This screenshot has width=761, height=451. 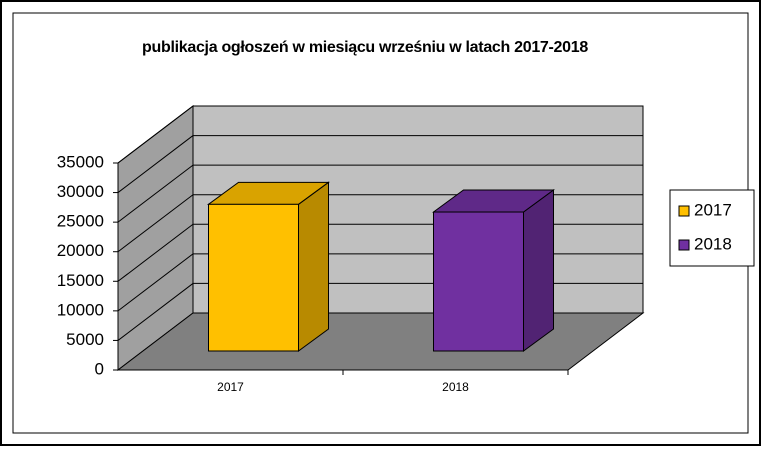 I want to click on legend-box, so click(x=712, y=228).